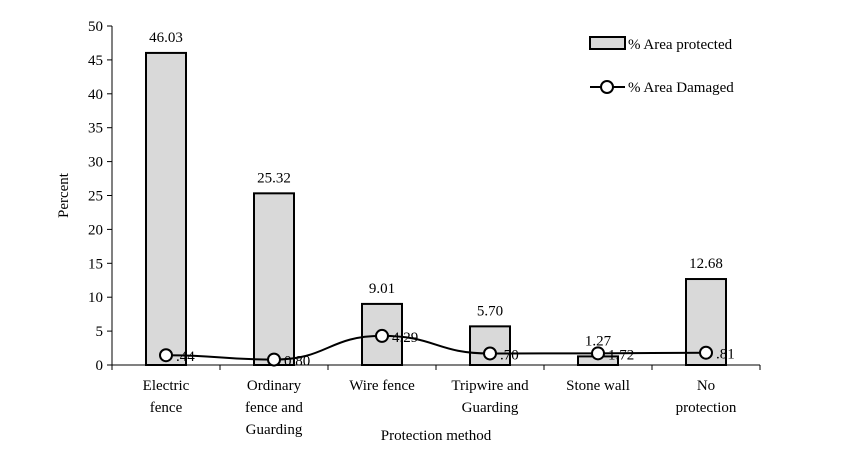 This screenshot has width=860, height=466. I want to click on line-data-labels: .44 0.80 4.29 .70 1.72 .81, so click(455, 350).